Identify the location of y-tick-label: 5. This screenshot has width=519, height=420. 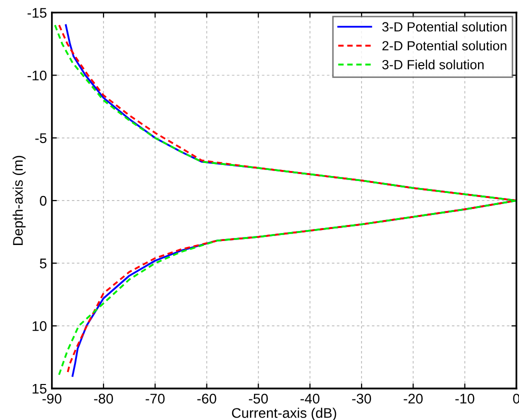
(43, 263).